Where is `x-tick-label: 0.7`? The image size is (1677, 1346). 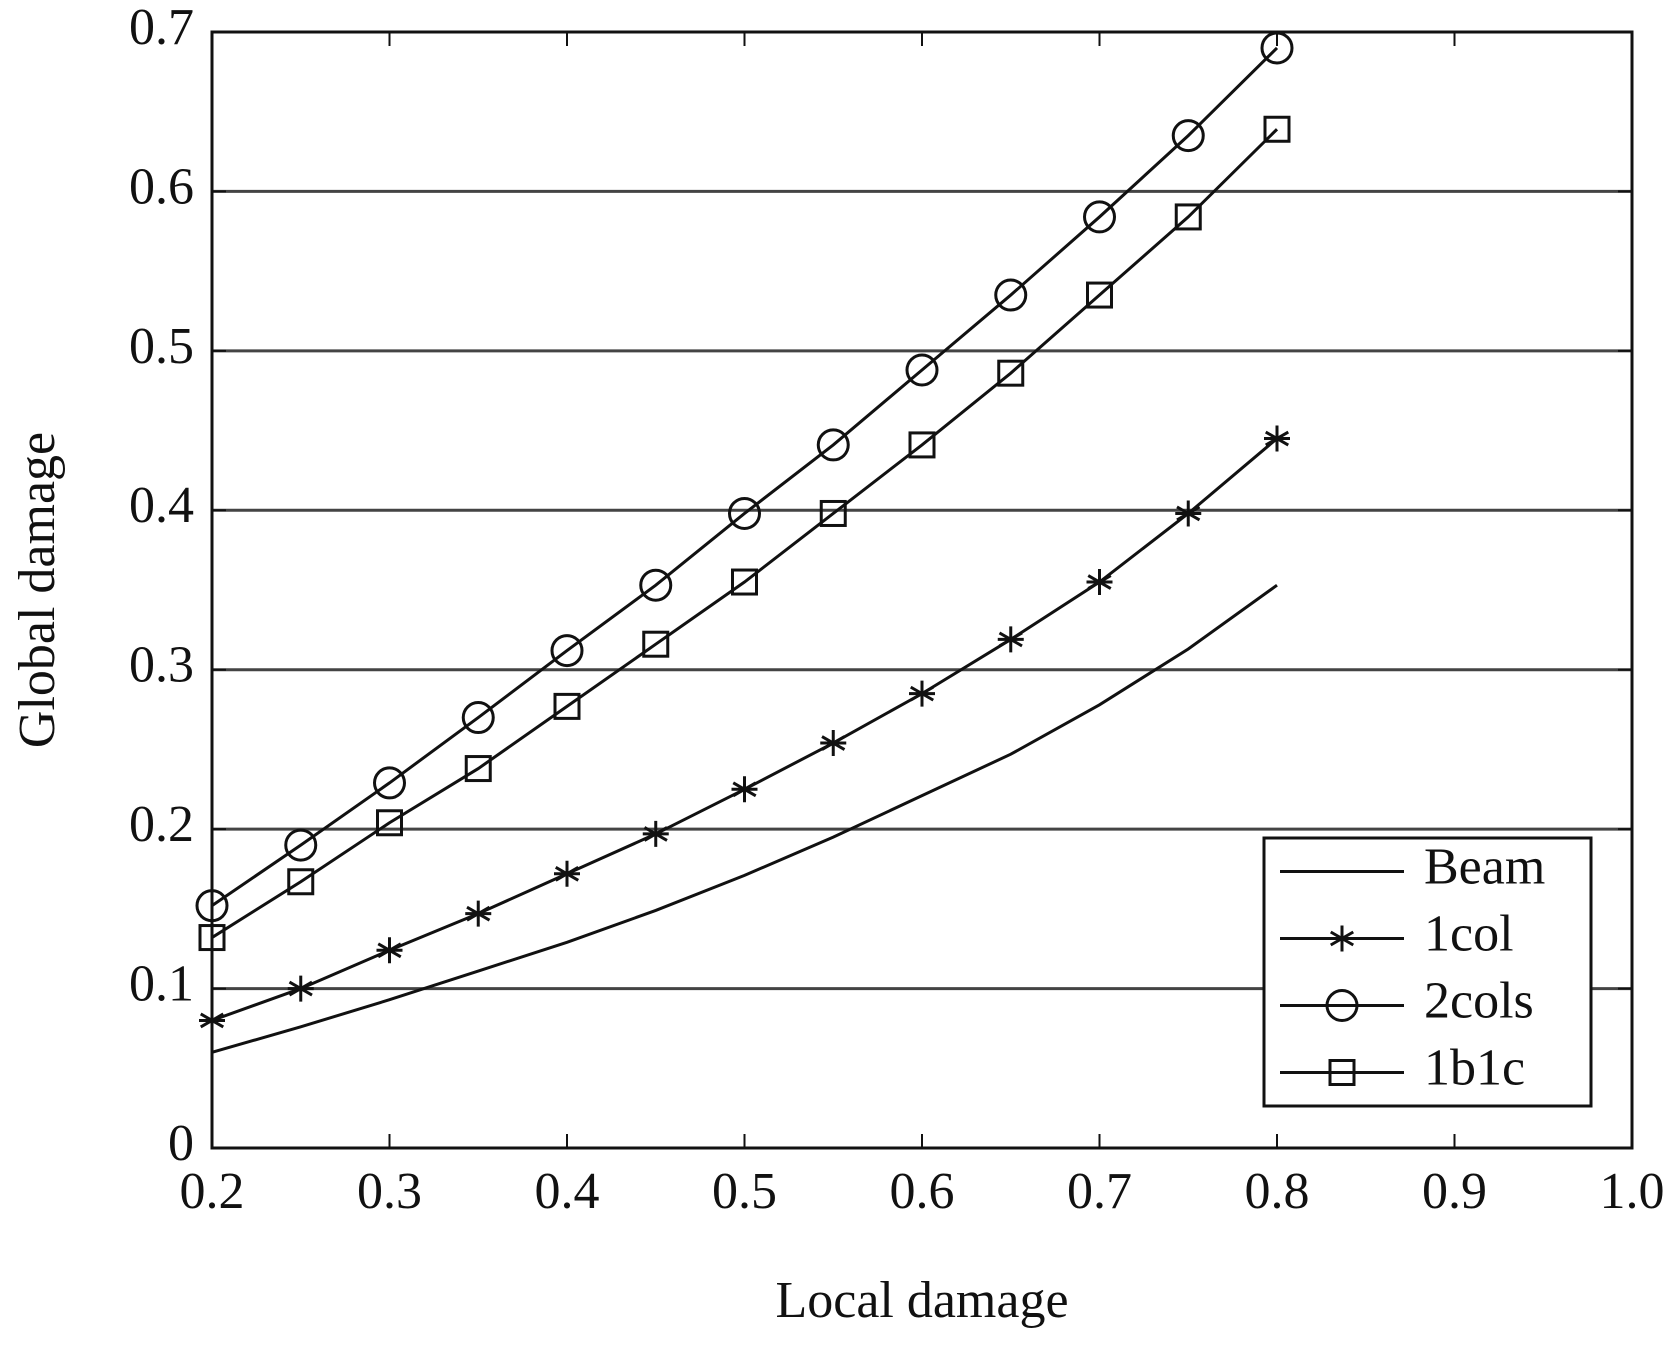 x-tick-label: 0.7 is located at coordinates (1099, 1191).